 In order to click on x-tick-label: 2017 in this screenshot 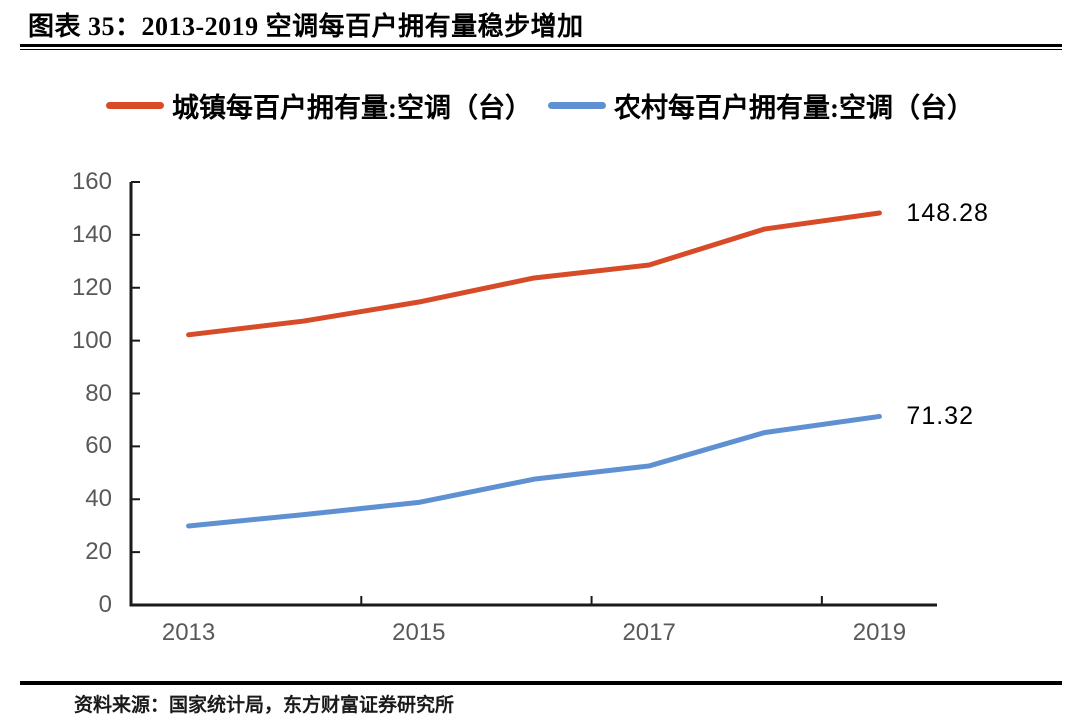, I will do `click(649, 632)`.